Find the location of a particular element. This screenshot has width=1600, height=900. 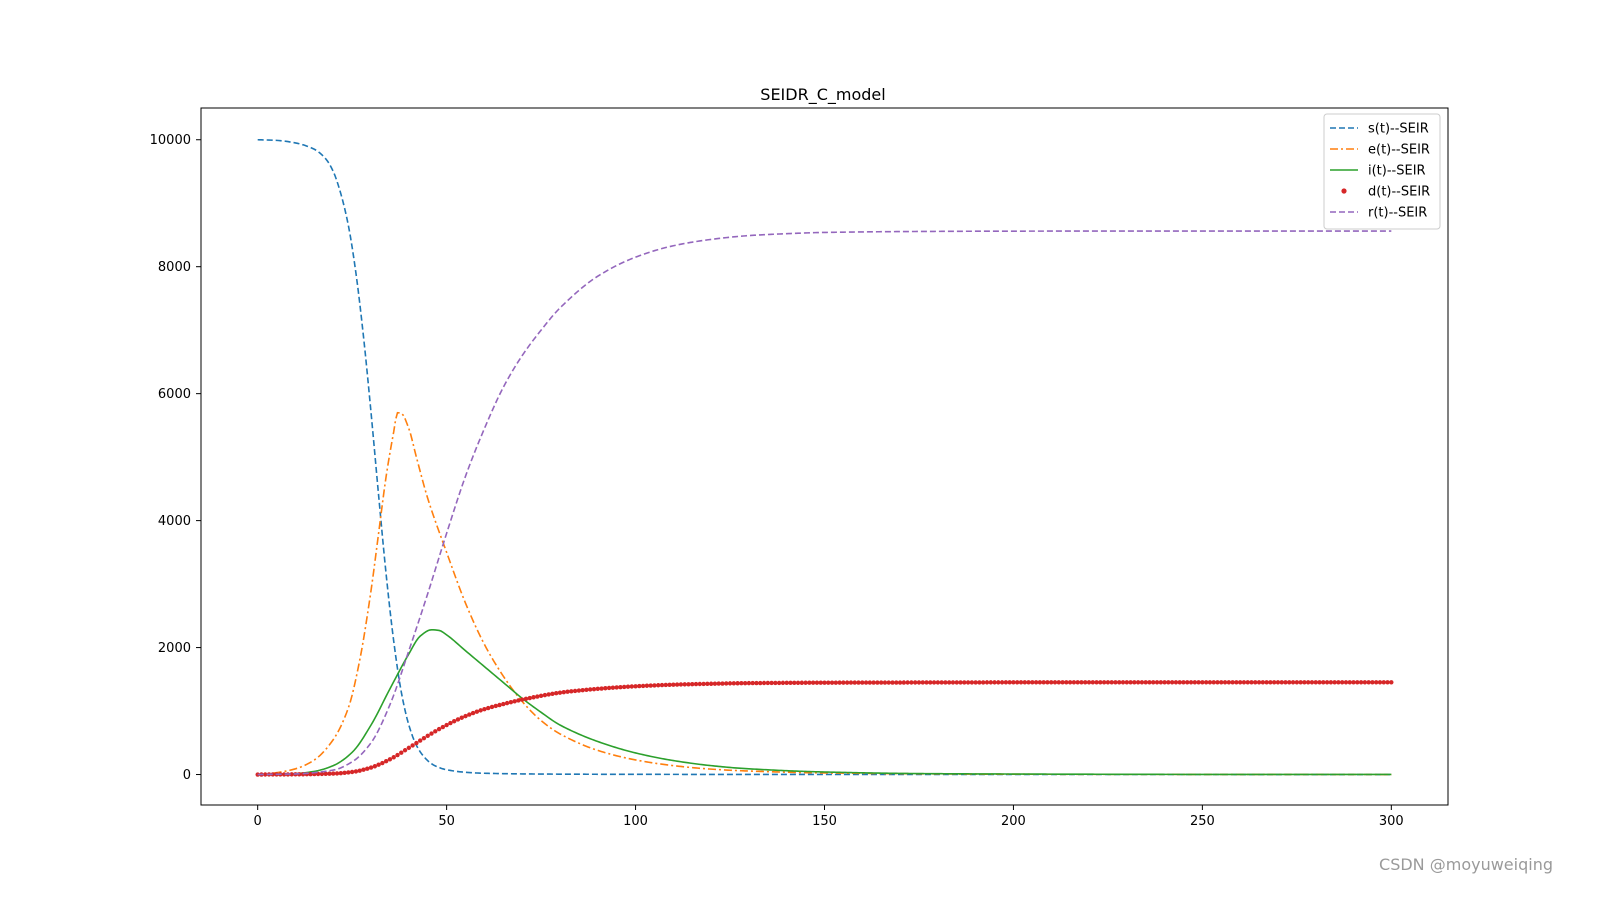

legend-label: d(t)--SEIR is located at coordinates (1399, 192).